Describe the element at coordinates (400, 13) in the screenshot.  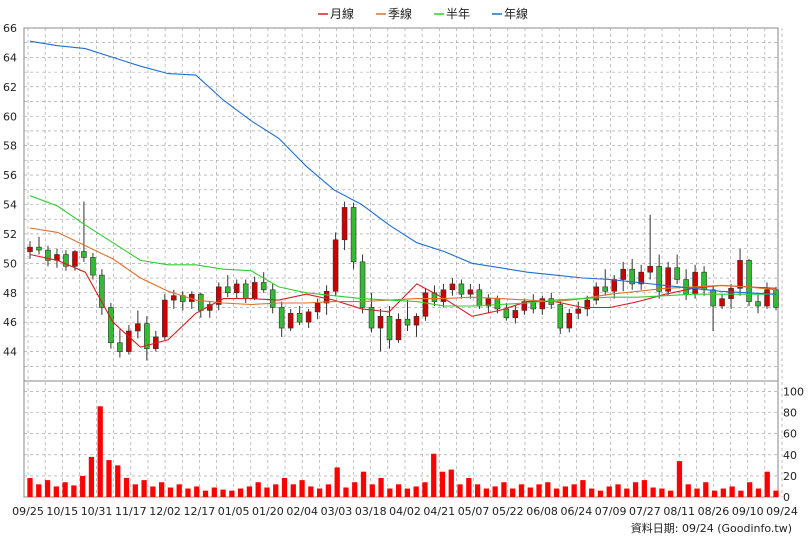
I see `legend-label-1: 季線` at that location.